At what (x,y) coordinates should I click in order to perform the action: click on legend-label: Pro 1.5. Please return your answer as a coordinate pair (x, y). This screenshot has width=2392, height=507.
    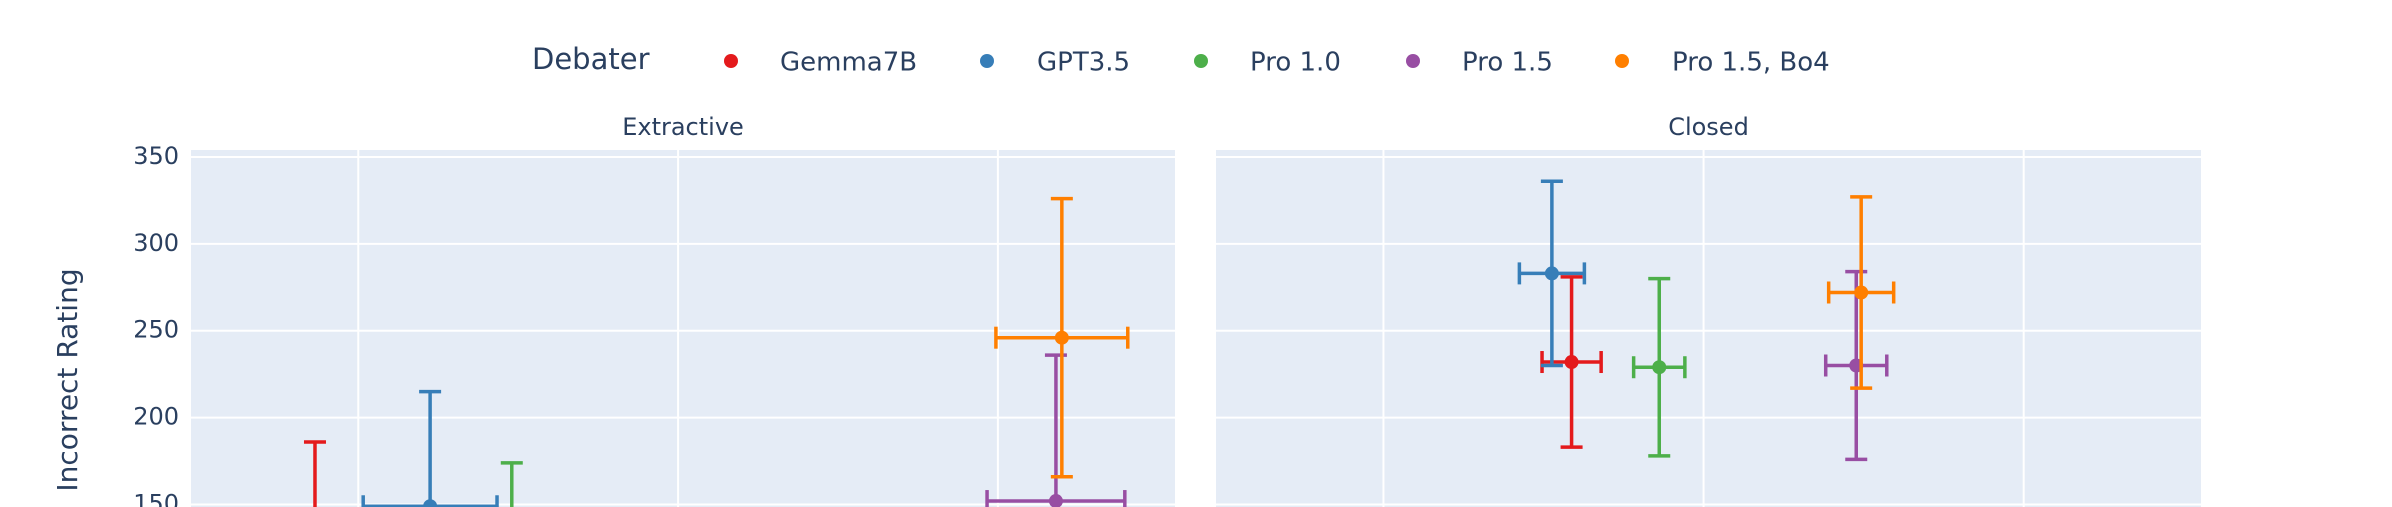
    Looking at the image, I should click on (1507, 63).